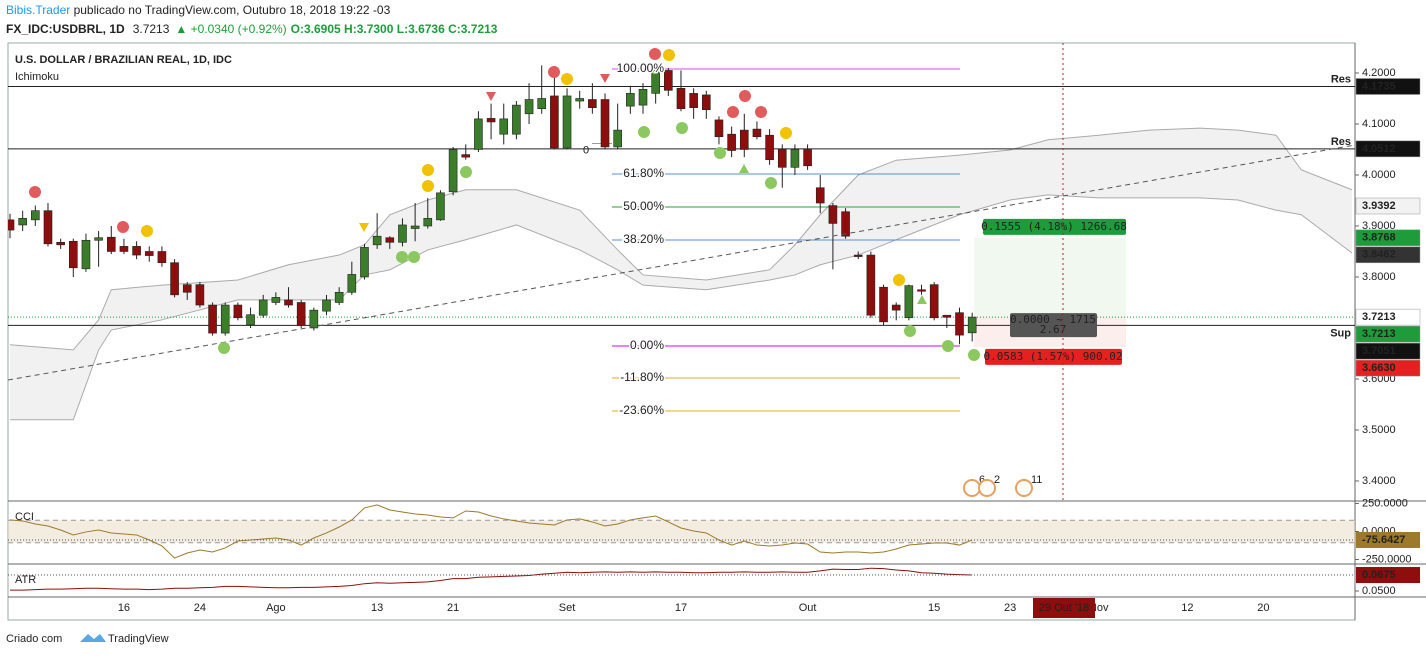 This screenshot has width=1426, height=657. I want to click on fib-label: 50.00%, so click(643, 206).